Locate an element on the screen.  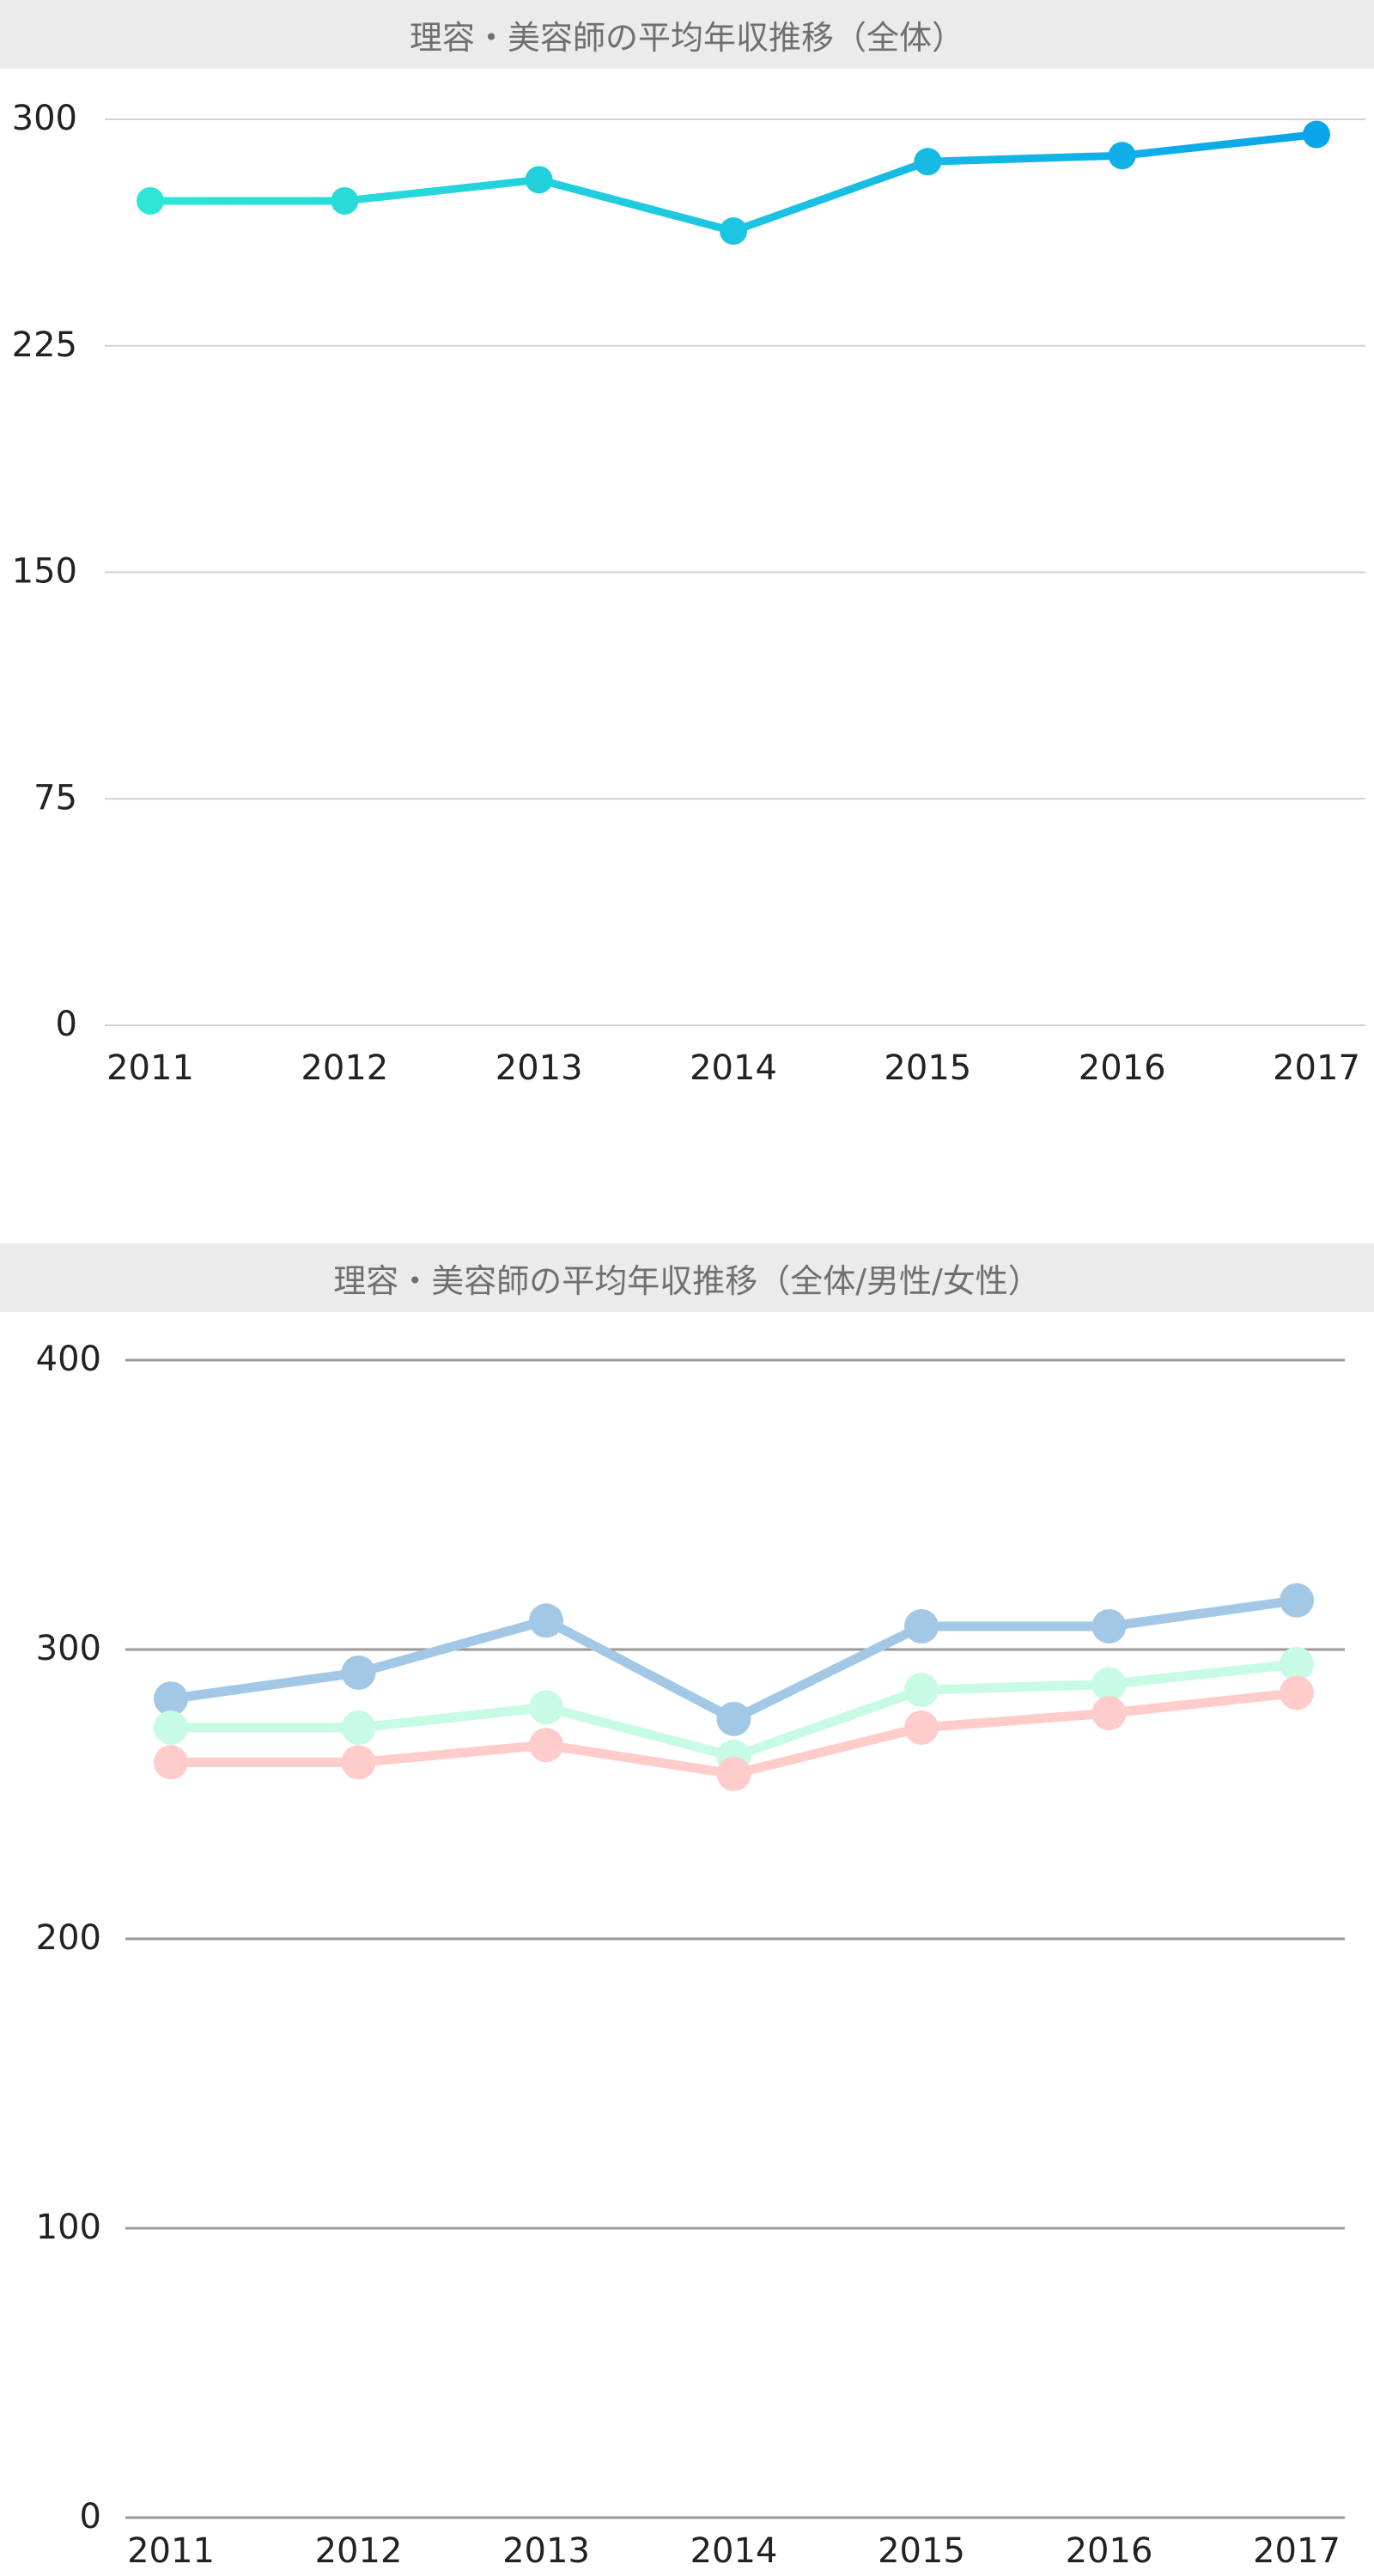
chart-title-overall: 理容・美容師の平均年収推移（全体） is located at coordinates (687, 34).